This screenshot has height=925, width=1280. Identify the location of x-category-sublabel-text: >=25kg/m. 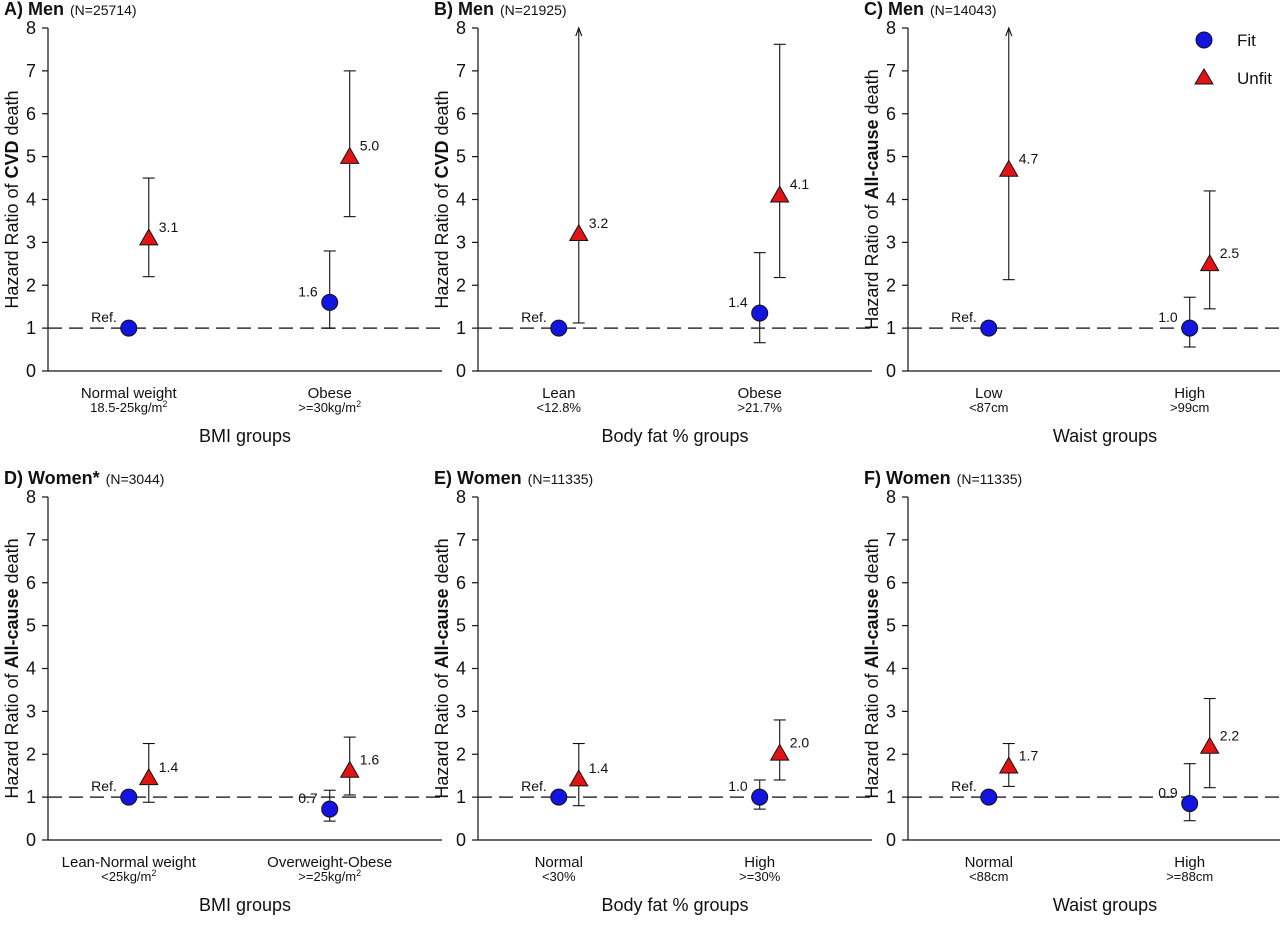
(327, 876).